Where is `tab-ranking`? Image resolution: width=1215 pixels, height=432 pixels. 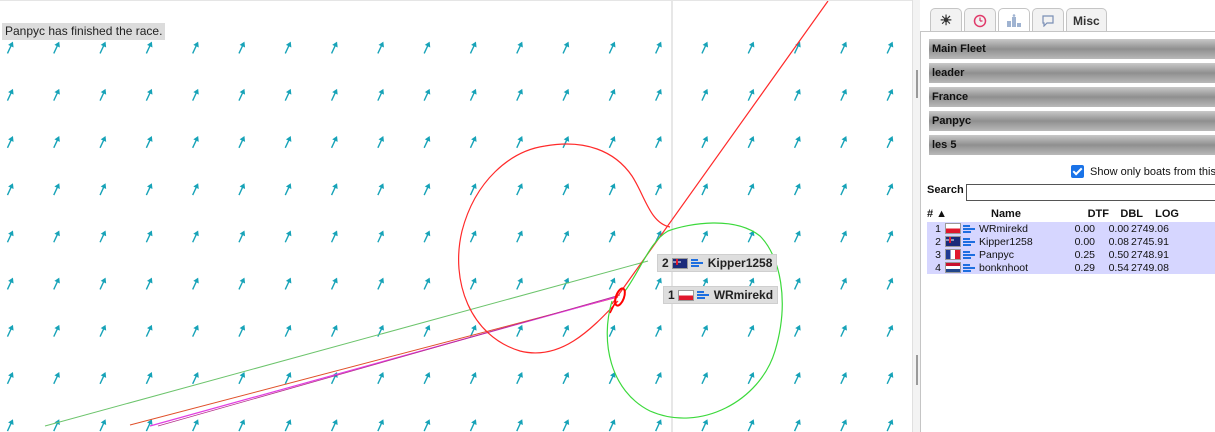
tab-ranking is located at coordinates (1014, 20).